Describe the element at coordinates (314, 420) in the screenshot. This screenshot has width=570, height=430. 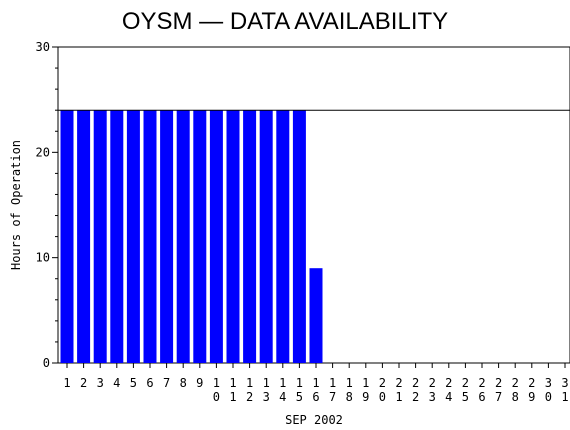
I see `x-axis-label: SEP 2002` at that location.